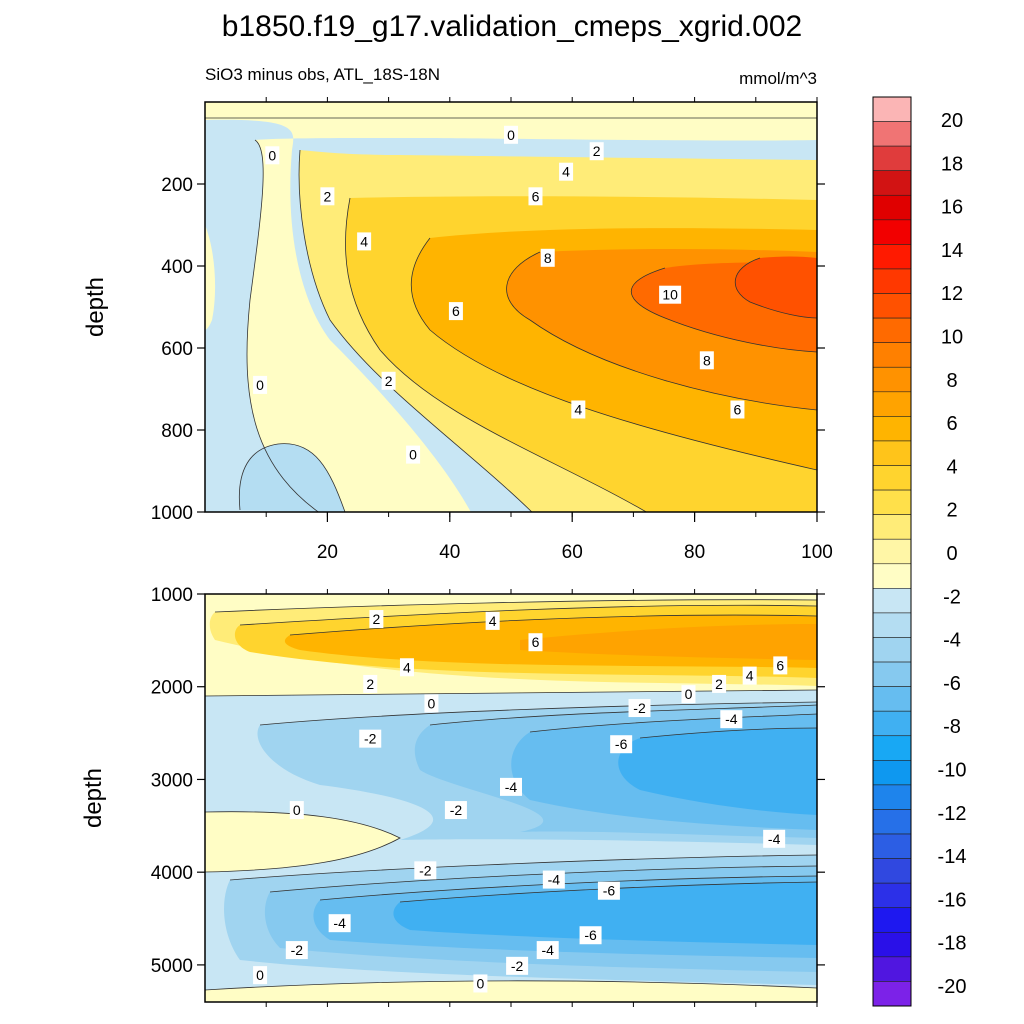  What do you see at coordinates (172, 688) in the screenshot?
I see `bottom-y-tick-label: 2000` at bounding box center [172, 688].